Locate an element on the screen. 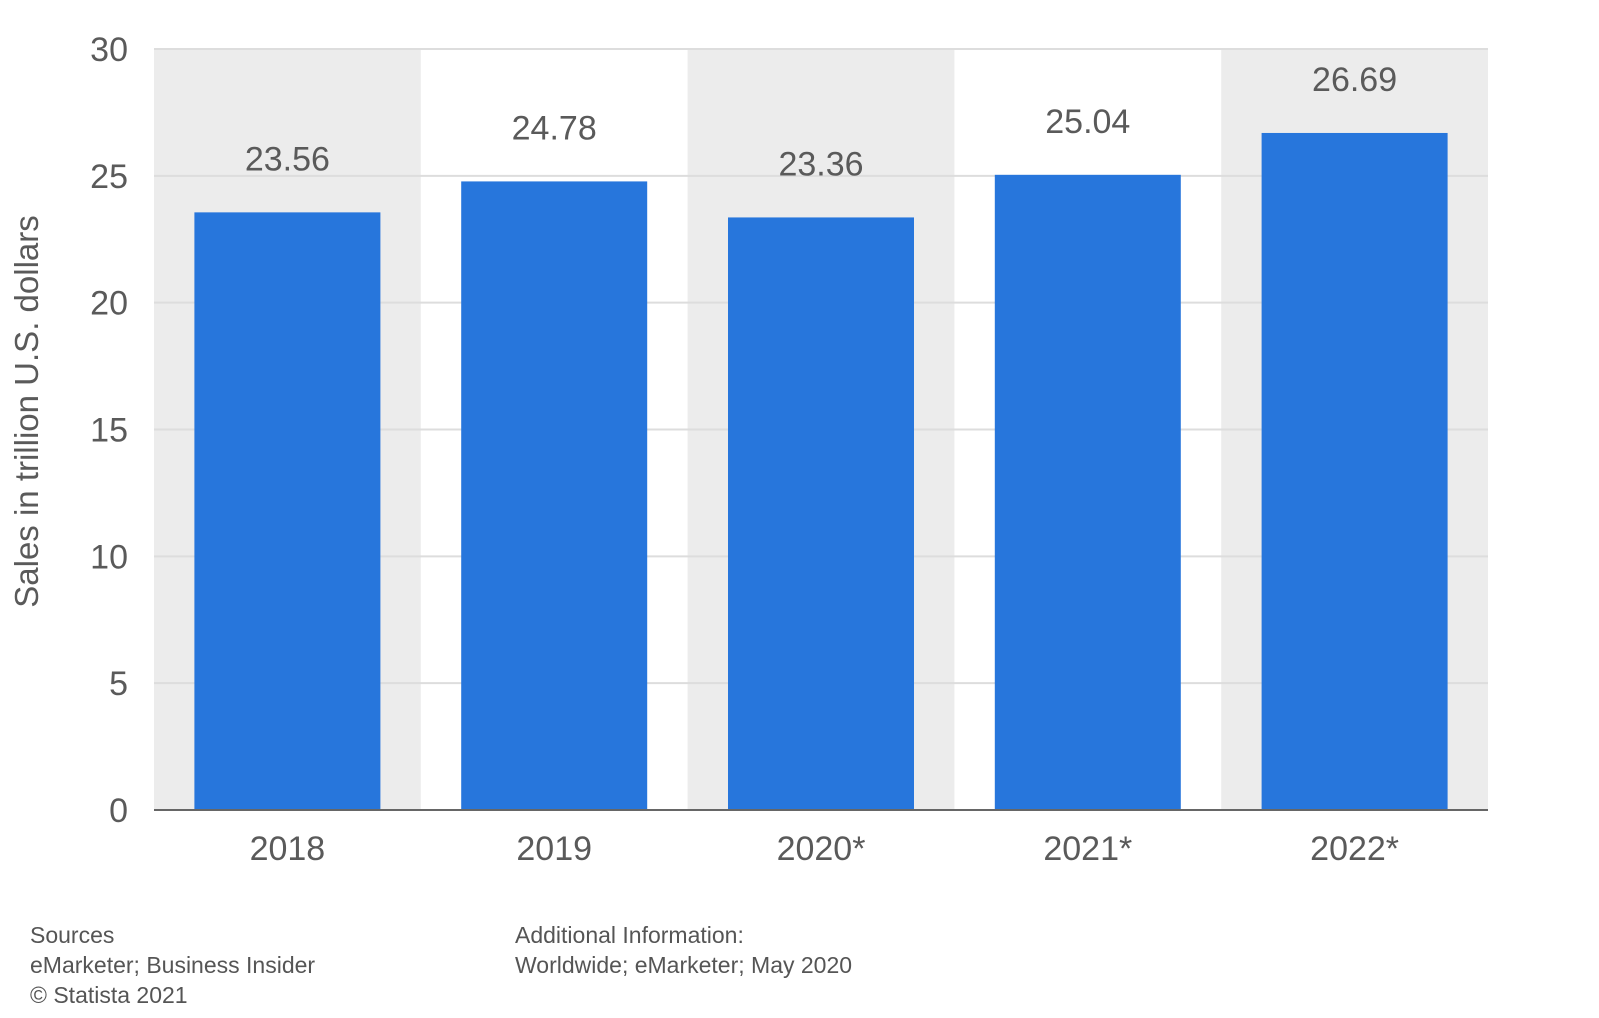  x-tick-label: 2019 is located at coordinates (554, 849).